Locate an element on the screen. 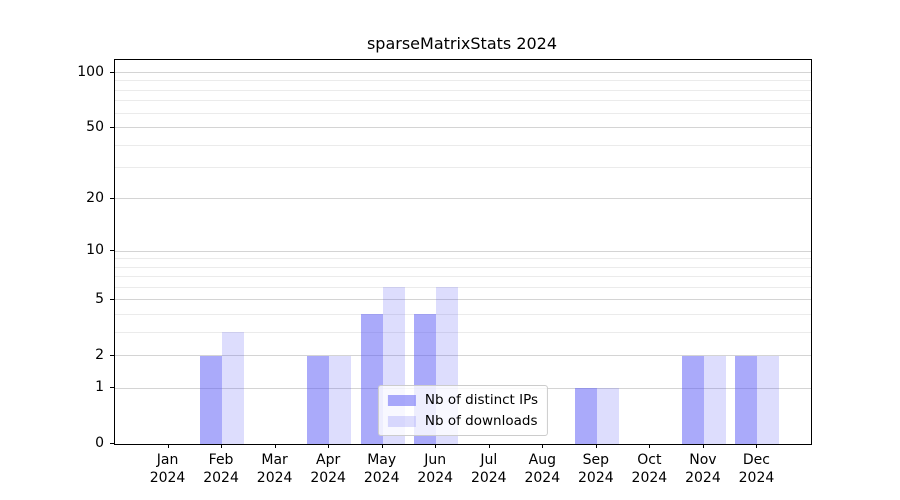 Image resolution: width=900 pixels, height=500 pixels. x-tick-label: Jul 2024 is located at coordinates (488, 469).